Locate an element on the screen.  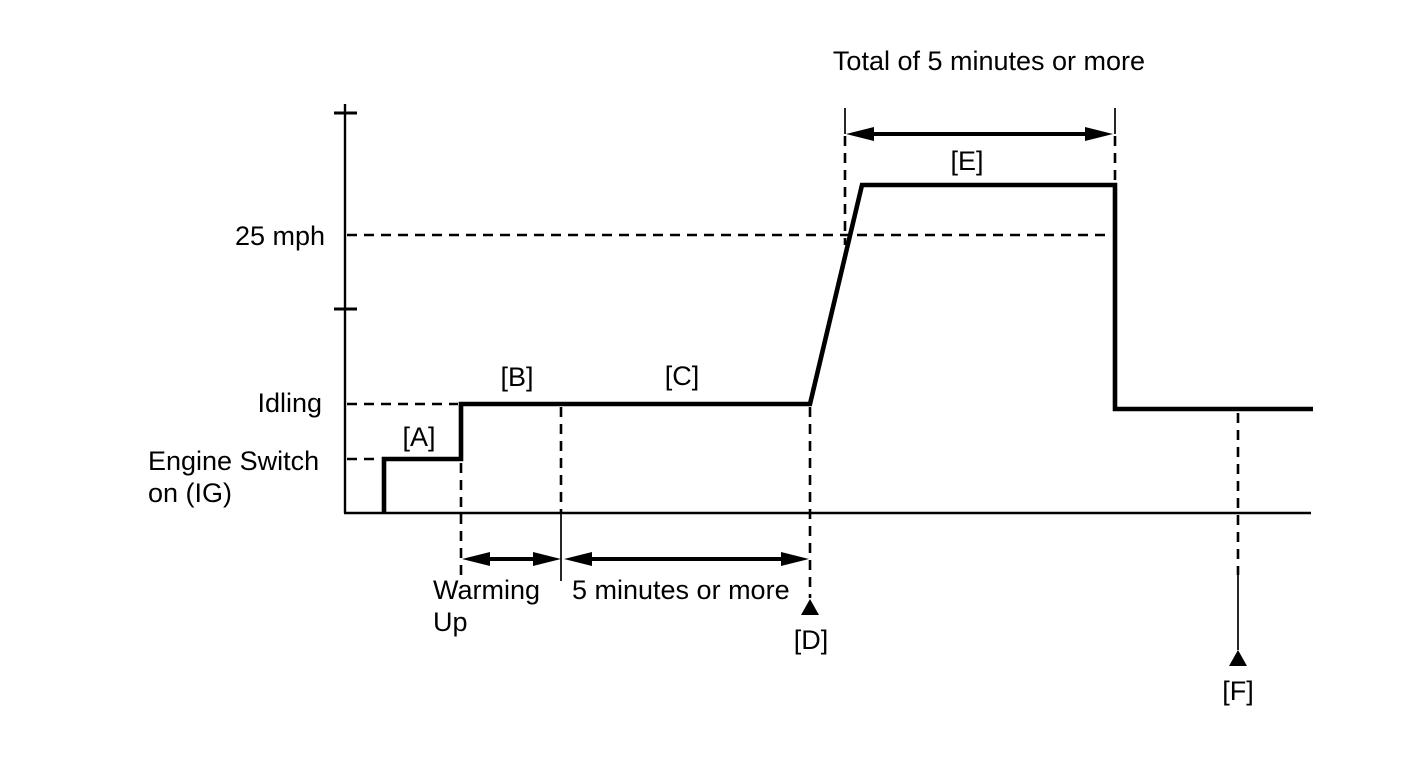
warming-up-label: Warming Up is located at coordinates (486, 606).